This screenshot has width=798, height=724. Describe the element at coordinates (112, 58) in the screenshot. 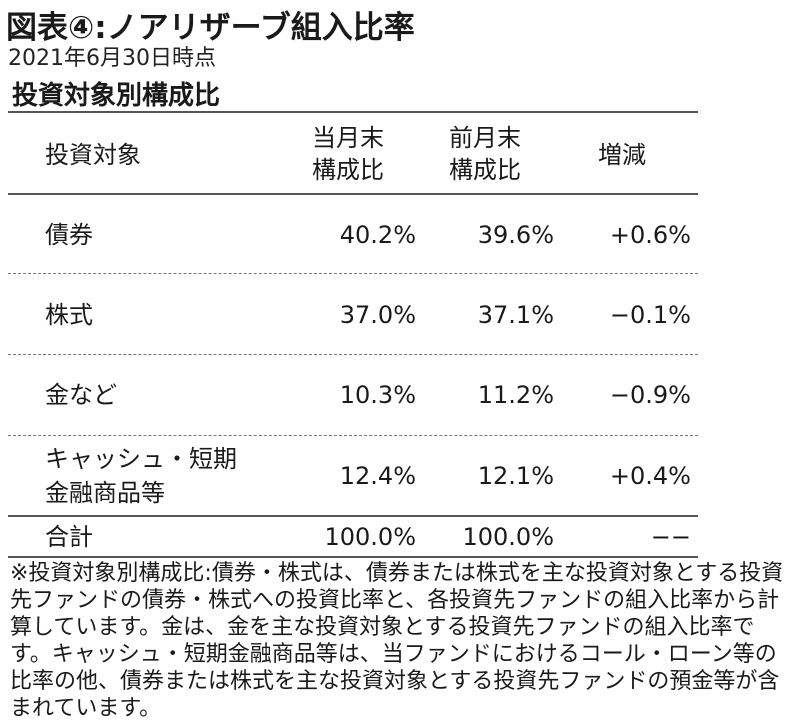

I see `as-of-date: 2021年6月30日時点` at that location.